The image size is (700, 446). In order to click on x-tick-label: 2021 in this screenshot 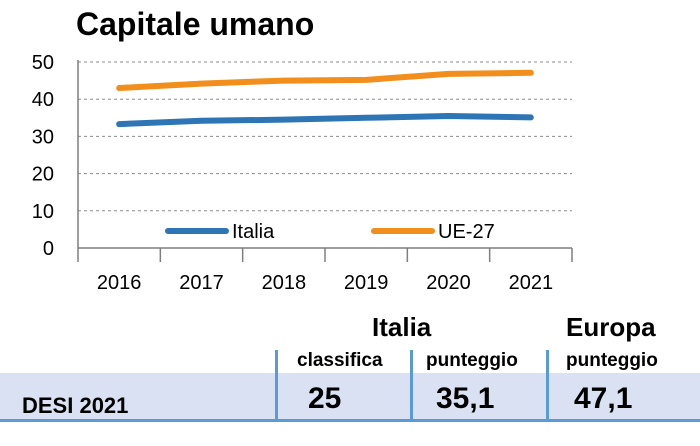, I will do `click(531, 283)`.